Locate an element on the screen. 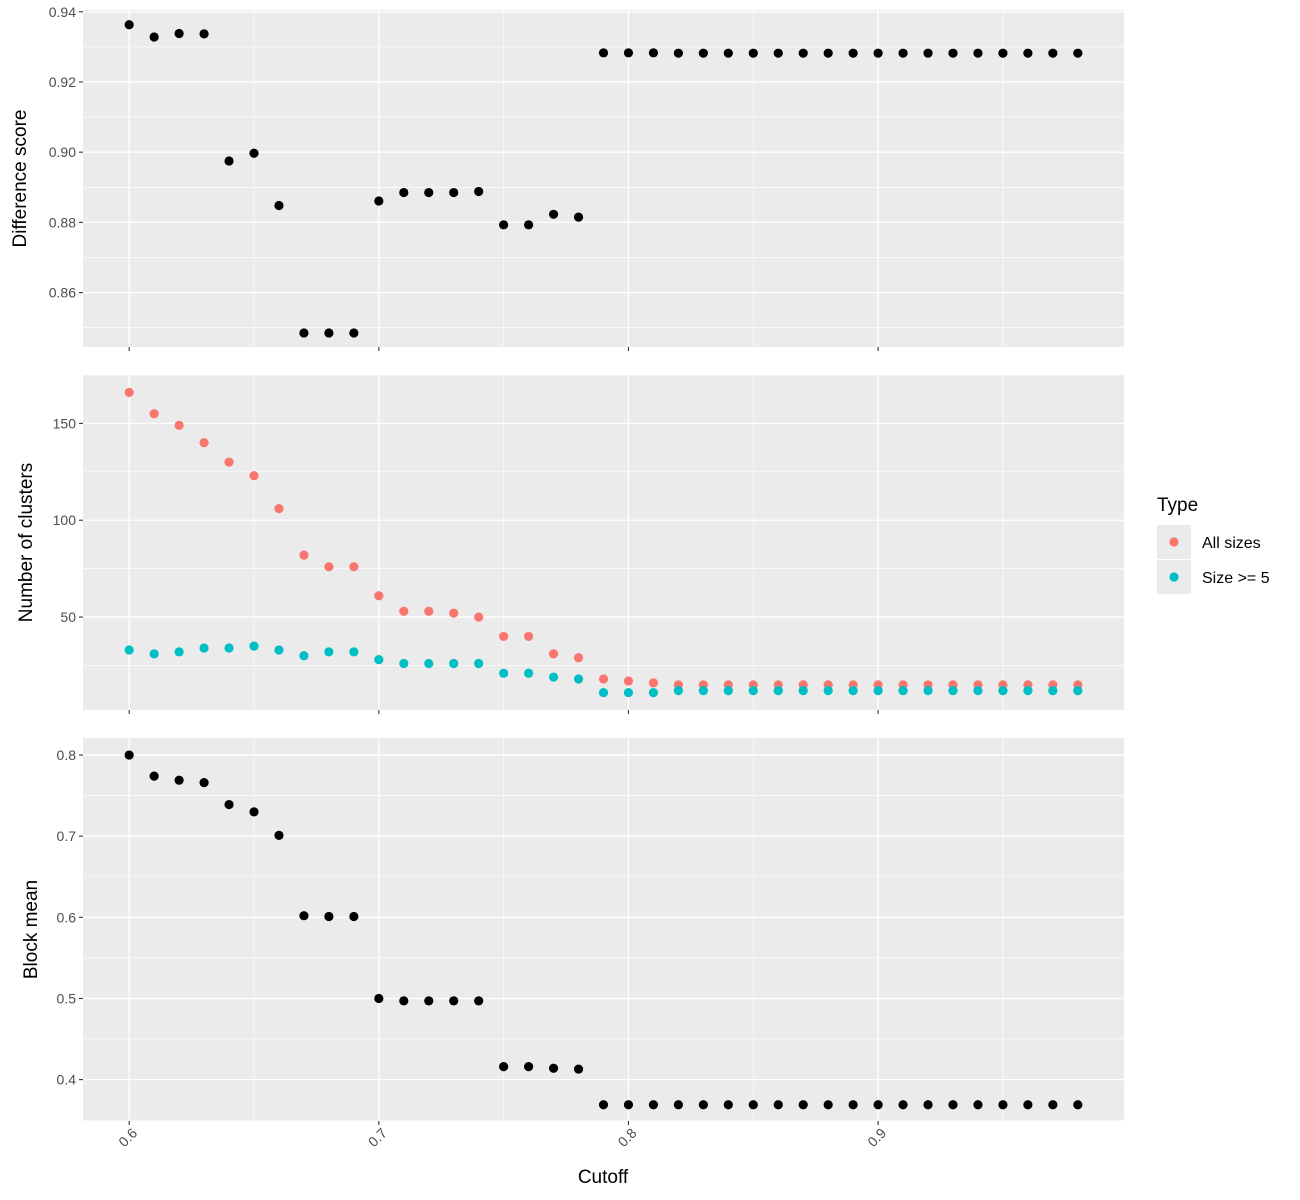  y-tick-label: 0.7 is located at coordinates (67, 836).